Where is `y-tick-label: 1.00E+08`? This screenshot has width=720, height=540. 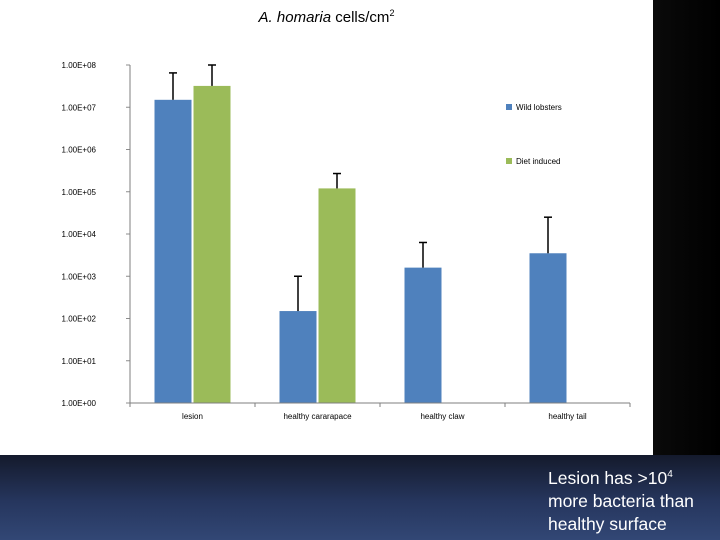 y-tick-label: 1.00E+08 is located at coordinates (79, 65).